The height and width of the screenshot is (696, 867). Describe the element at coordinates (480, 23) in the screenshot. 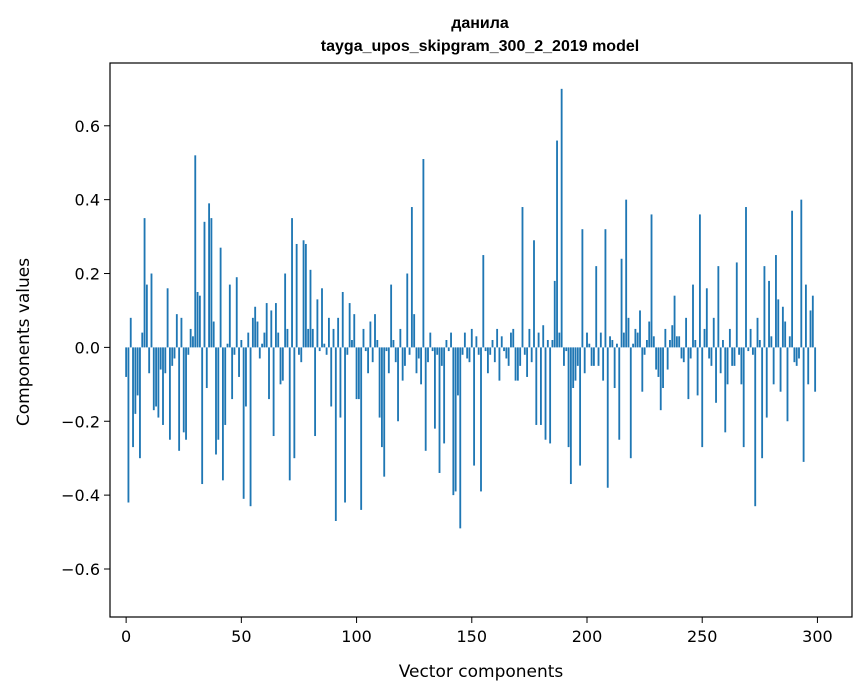

I see `chart-title: данила` at that location.